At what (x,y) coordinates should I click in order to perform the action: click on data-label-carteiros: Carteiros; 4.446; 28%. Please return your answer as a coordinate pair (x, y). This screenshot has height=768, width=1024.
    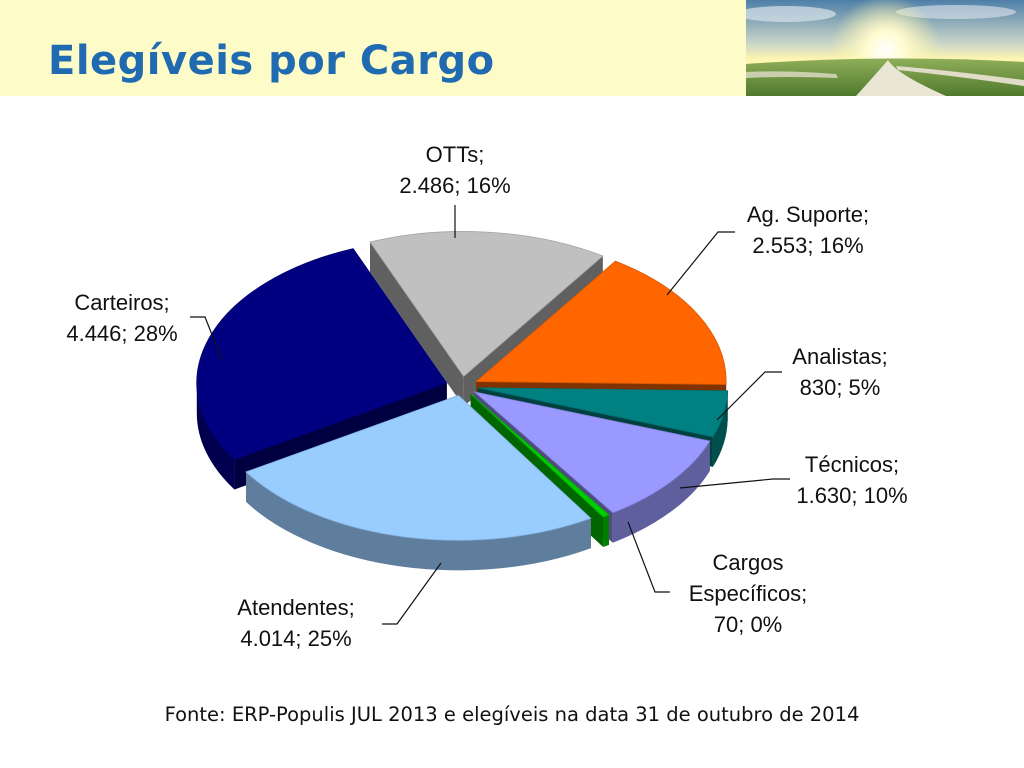
    Looking at the image, I should click on (121, 318).